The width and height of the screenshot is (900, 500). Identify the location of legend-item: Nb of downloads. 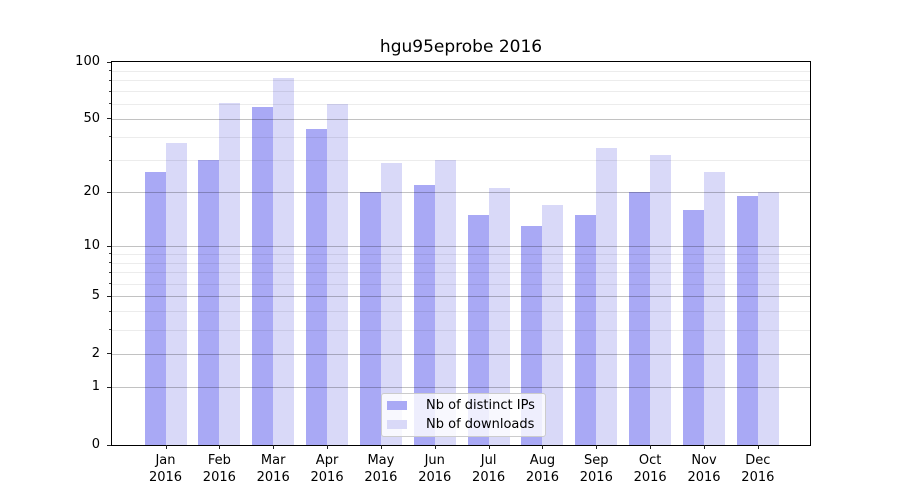
(463, 424).